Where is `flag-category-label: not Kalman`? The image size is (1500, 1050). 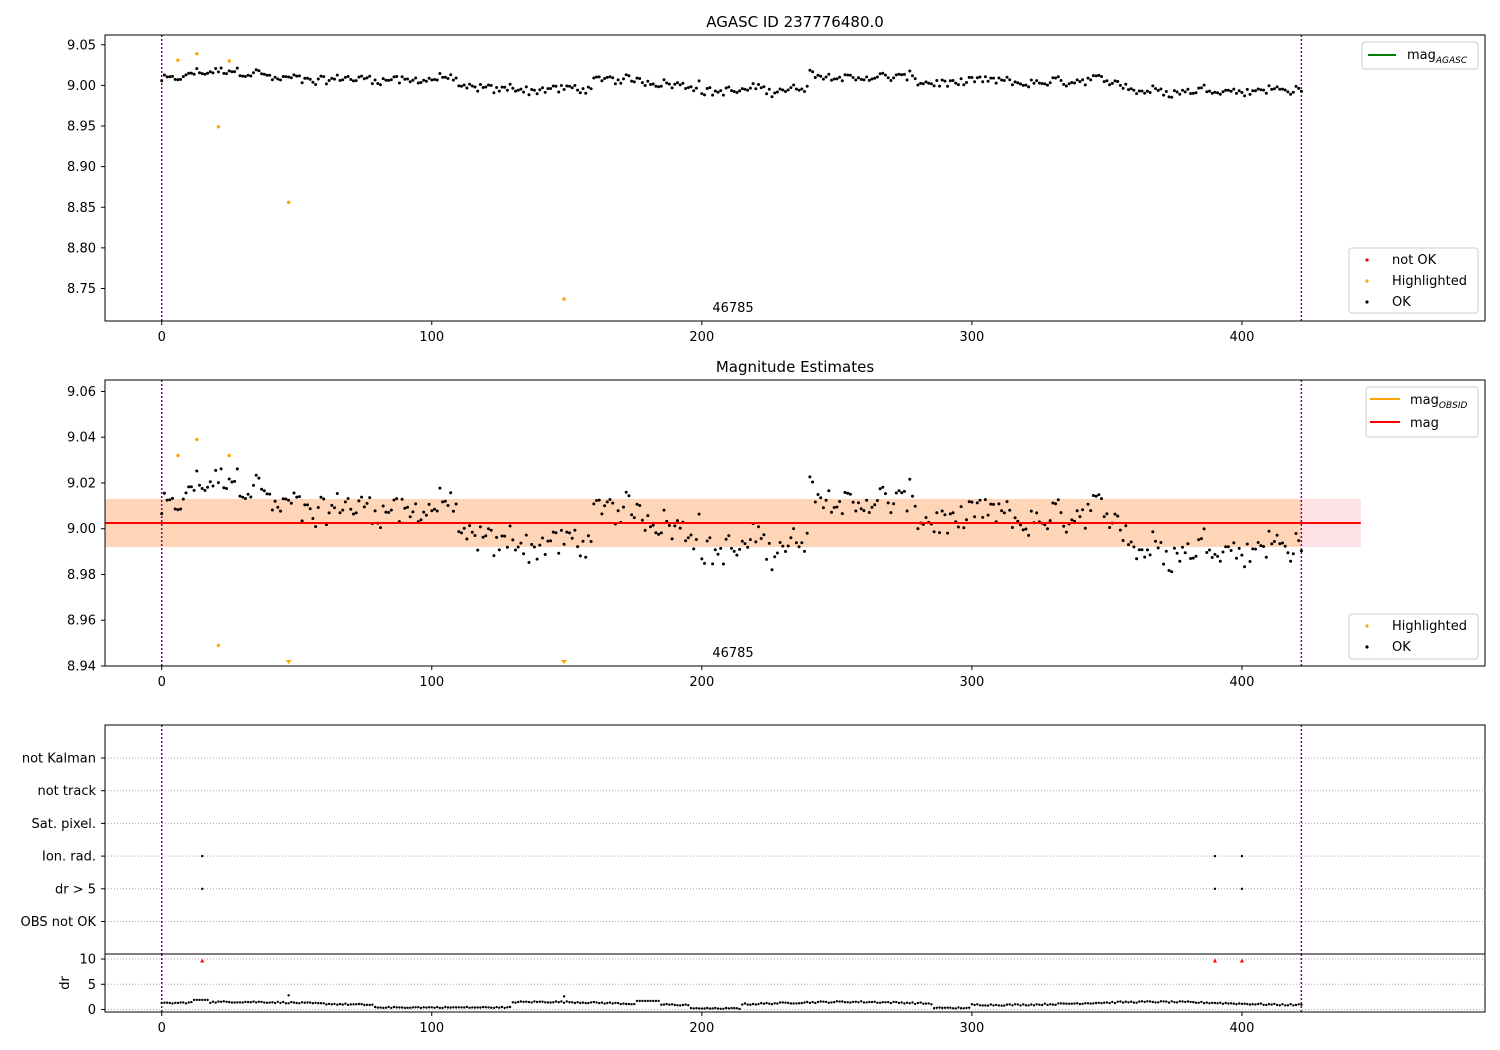 flag-category-label: not Kalman is located at coordinates (59, 759).